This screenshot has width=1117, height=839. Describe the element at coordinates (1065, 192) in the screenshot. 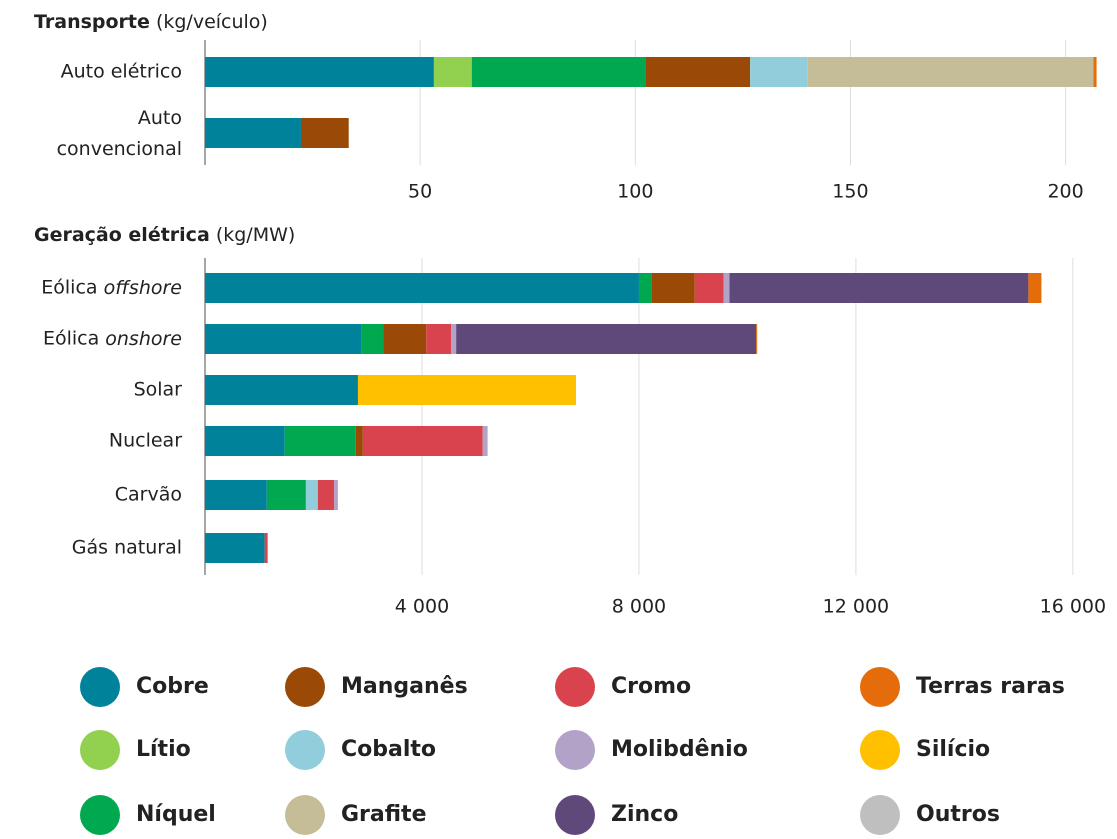

I see `x-tick-label: 200` at that location.